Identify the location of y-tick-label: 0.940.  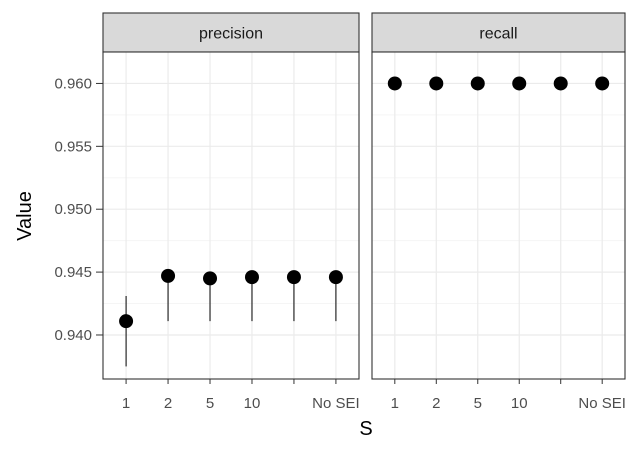
(73, 335).